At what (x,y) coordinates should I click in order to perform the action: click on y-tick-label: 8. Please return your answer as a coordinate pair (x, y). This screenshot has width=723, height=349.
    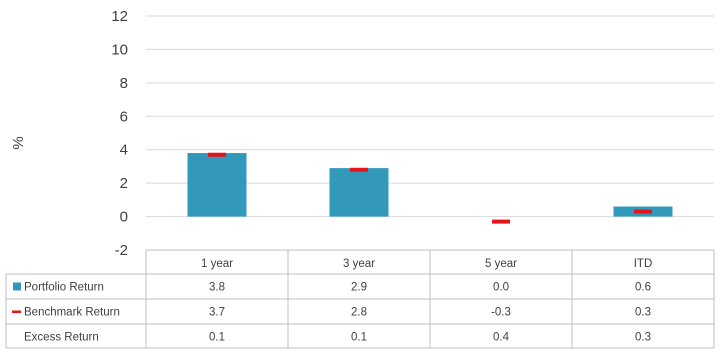
    Looking at the image, I should click on (124, 83).